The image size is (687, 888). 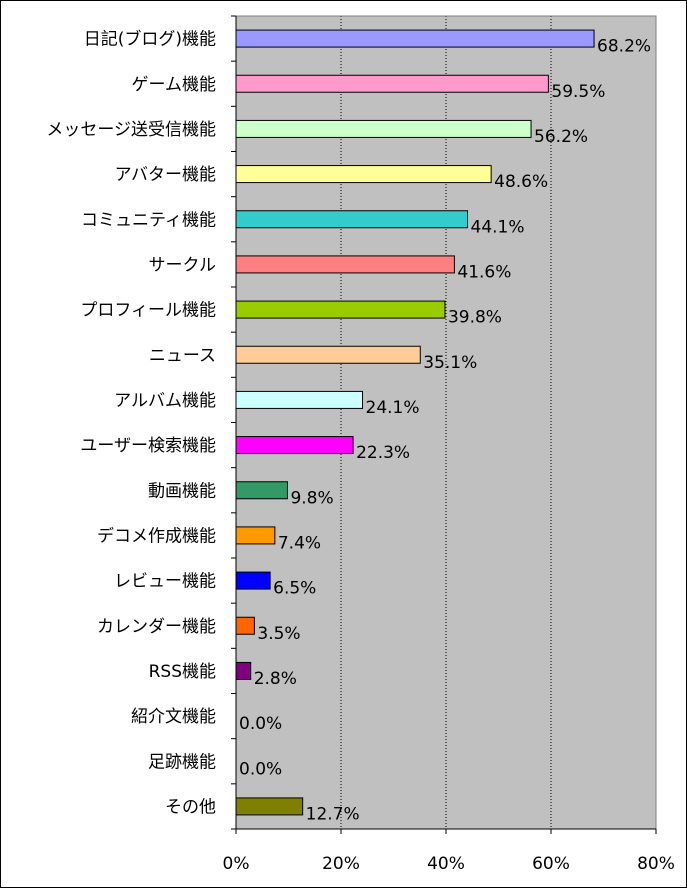 I want to click on value-label-15: 0.0%, so click(x=260, y=724).